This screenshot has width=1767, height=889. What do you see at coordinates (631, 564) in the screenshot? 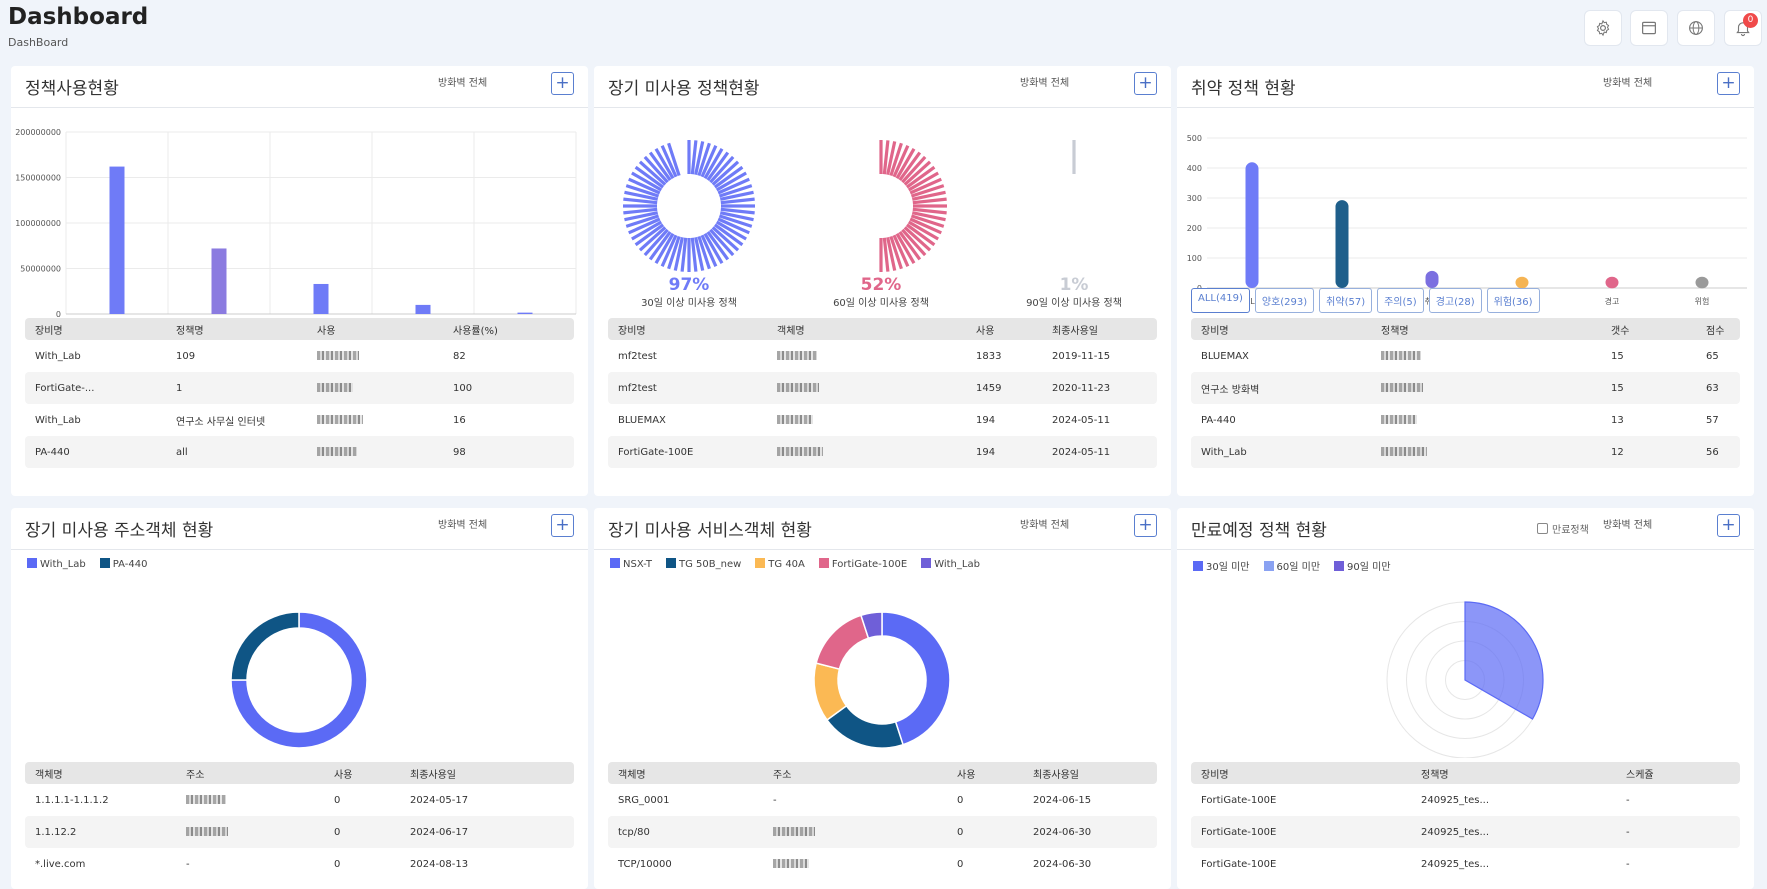
I see `legend-item: NSX-T` at bounding box center [631, 564].